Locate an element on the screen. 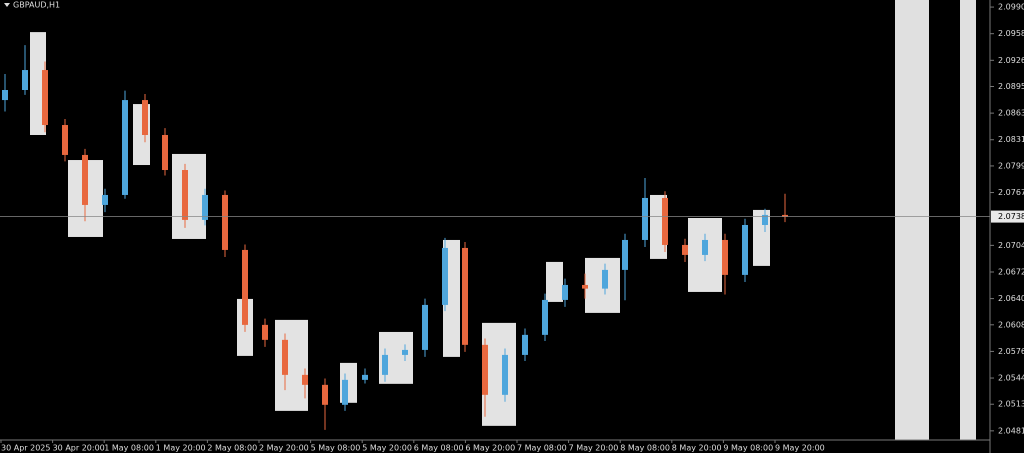 This screenshot has width=1024, height=453. x-tick-label: 6 May 08:00 is located at coordinates (439, 448).